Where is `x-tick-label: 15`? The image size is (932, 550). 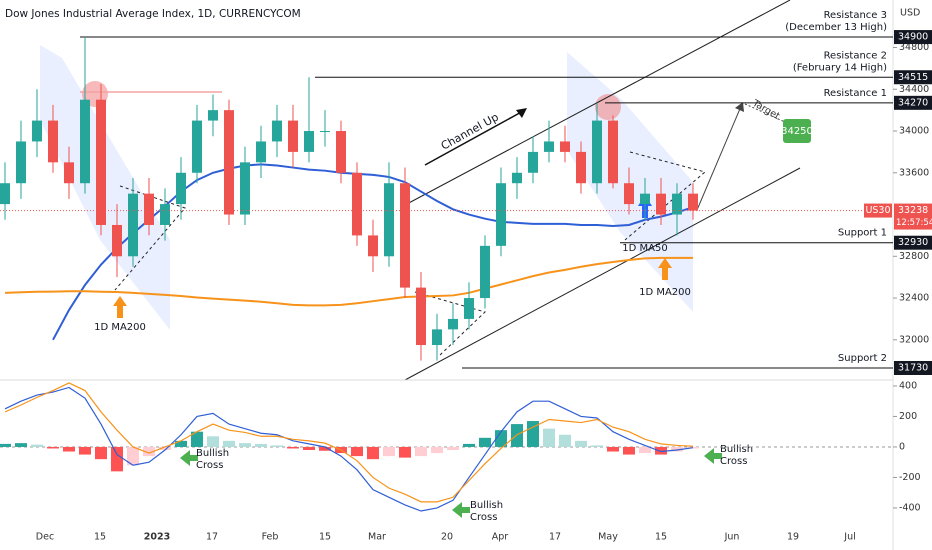
x-tick-label: 15 is located at coordinates (100, 537).